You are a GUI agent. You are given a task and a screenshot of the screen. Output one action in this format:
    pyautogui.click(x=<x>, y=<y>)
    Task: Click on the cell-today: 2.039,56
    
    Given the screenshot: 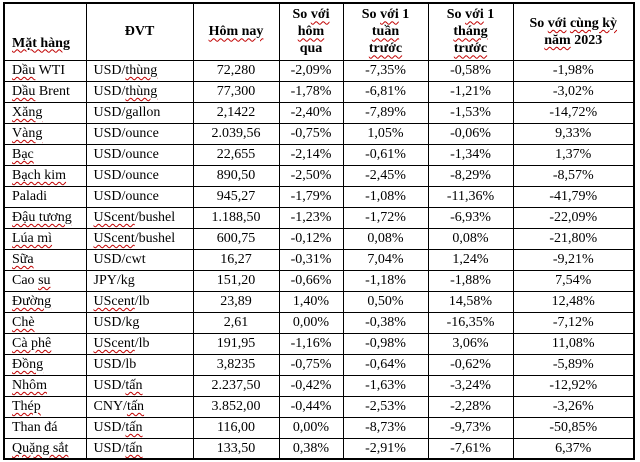 What is the action you would take?
    pyautogui.click(x=236, y=133)
    